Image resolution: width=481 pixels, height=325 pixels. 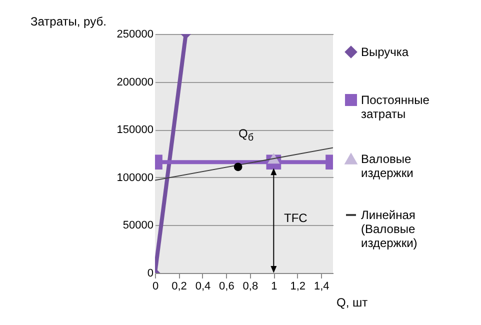 I want to click on annotation: Q$_{б}$, so click(x=246, y=135).